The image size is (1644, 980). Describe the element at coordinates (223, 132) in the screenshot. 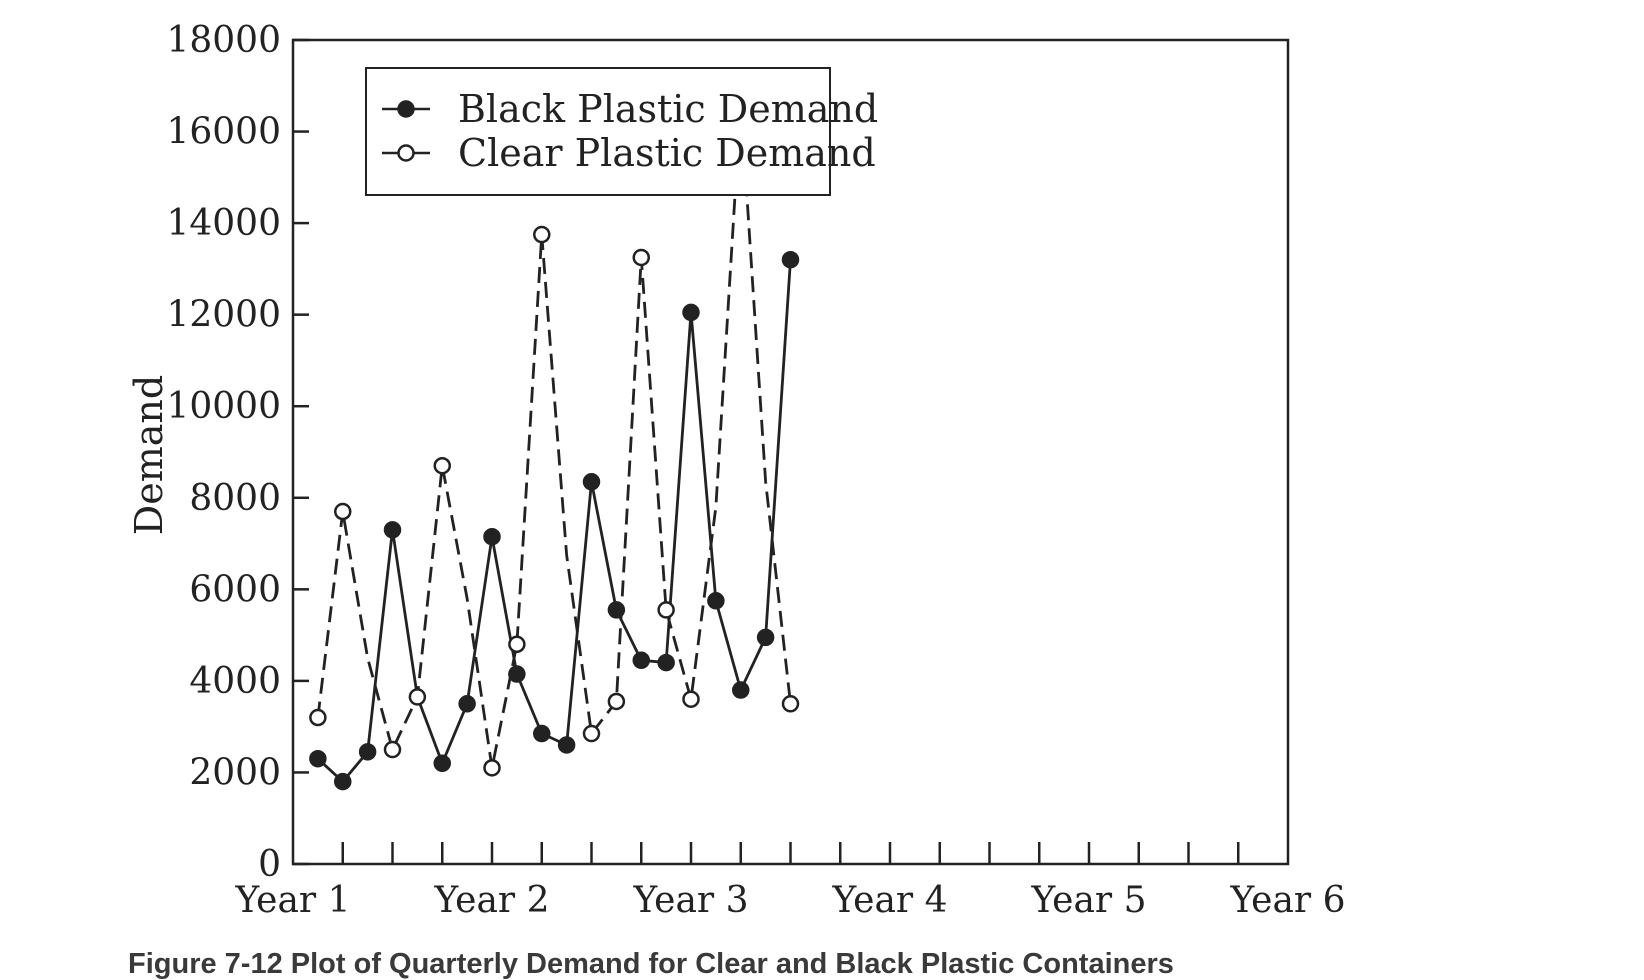

I see `y-tick-label: 16000` at that location.